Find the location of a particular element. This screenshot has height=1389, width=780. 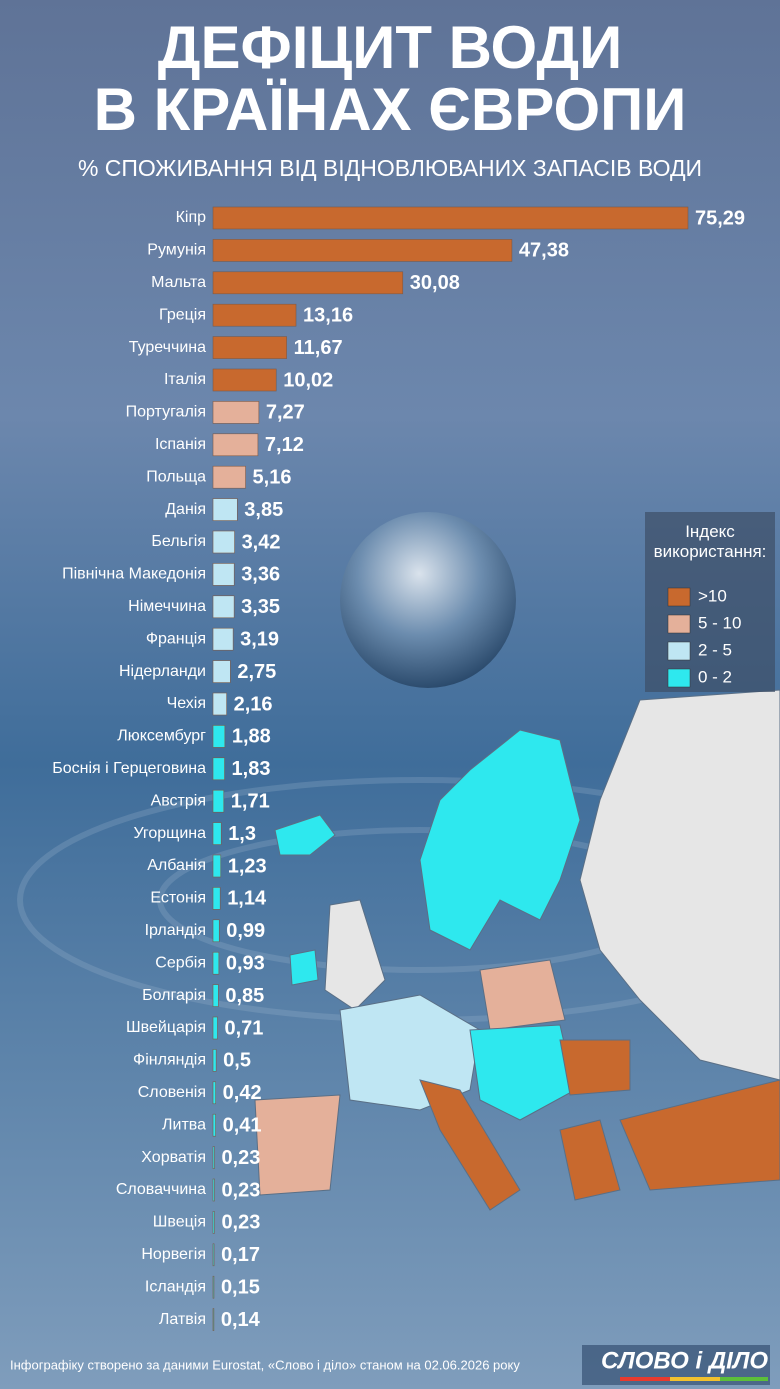

category-label: Норвегія is located at coordinates (173, 1254).